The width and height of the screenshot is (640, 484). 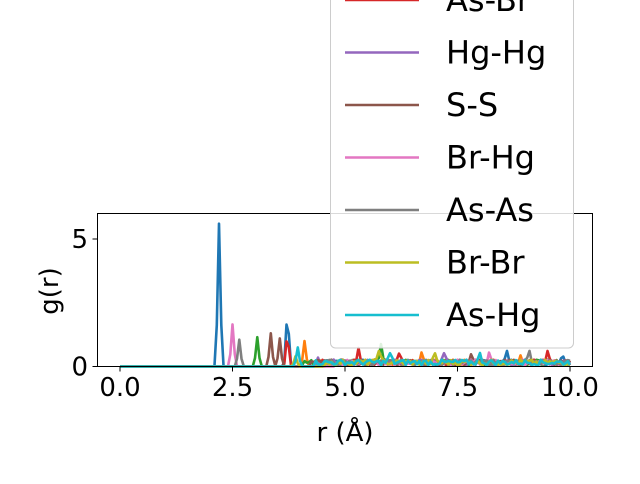 I want to click on legend-label: As-As, so click(x=490, y=210).